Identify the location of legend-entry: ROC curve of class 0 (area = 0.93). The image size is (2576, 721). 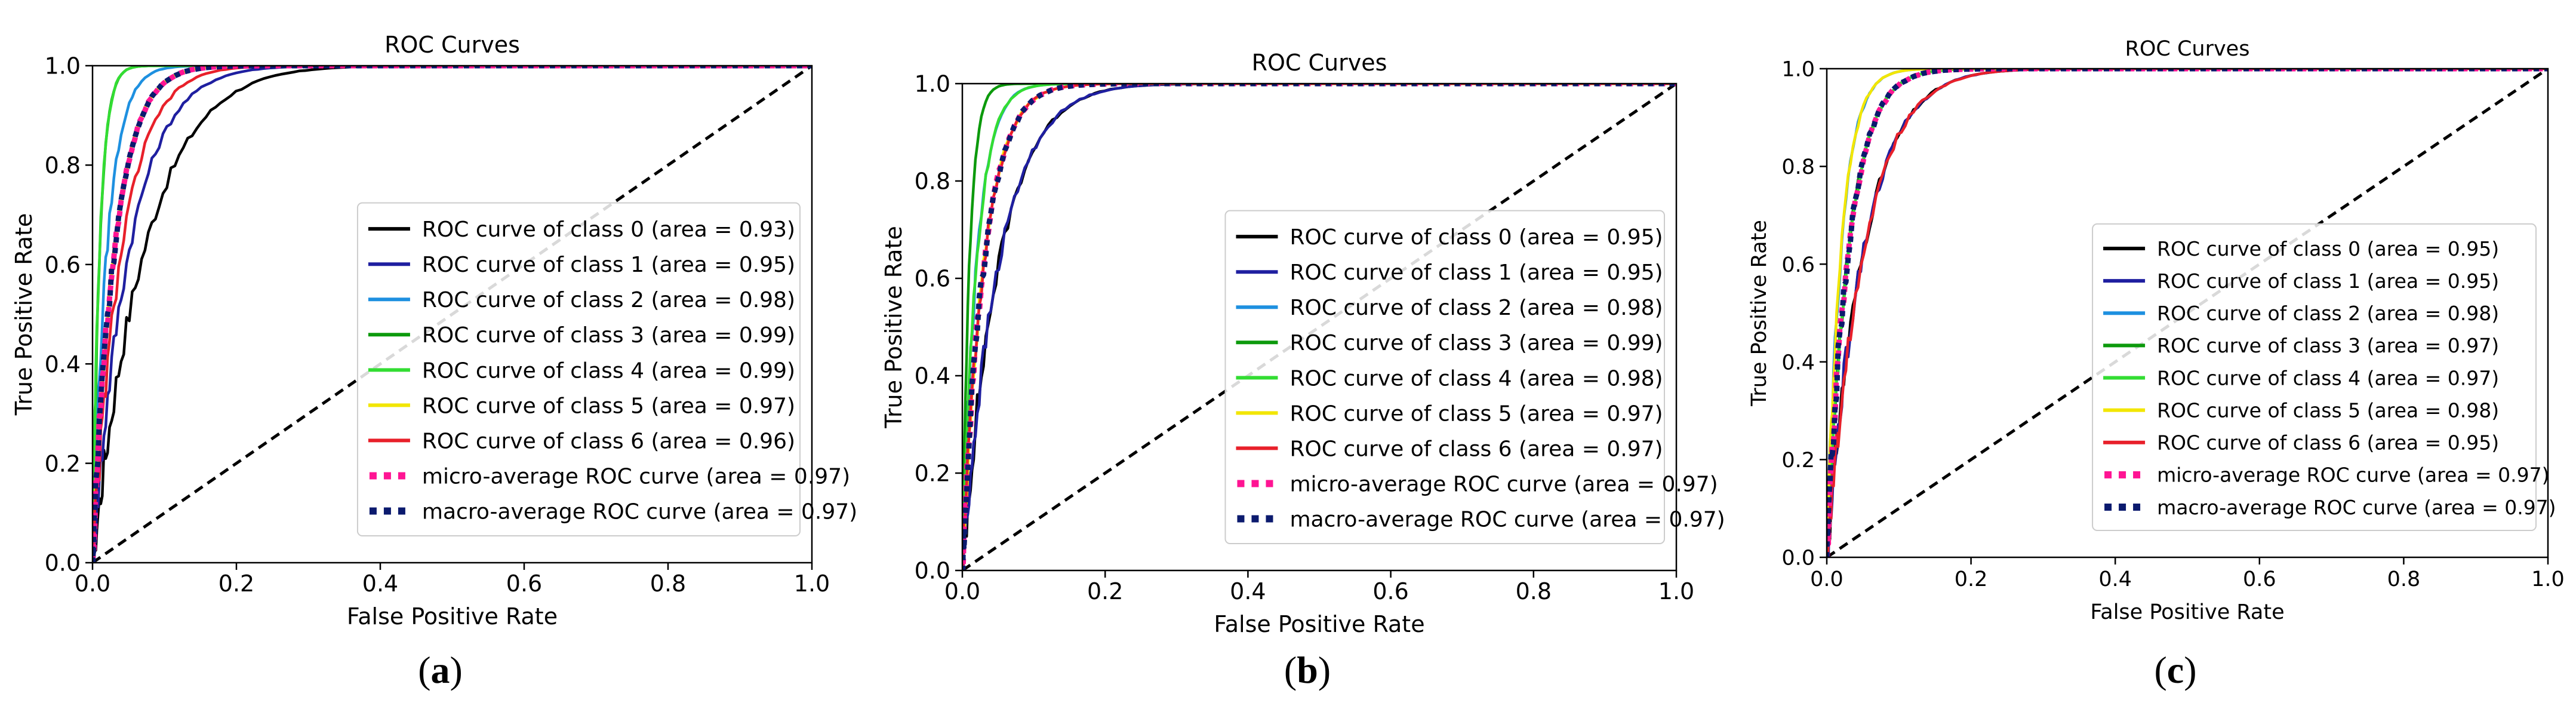
(608, 229).